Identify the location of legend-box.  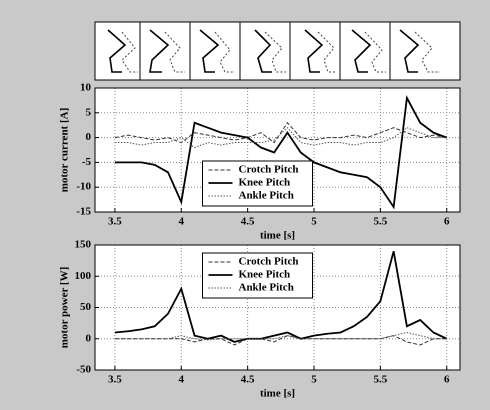
(257, 275).